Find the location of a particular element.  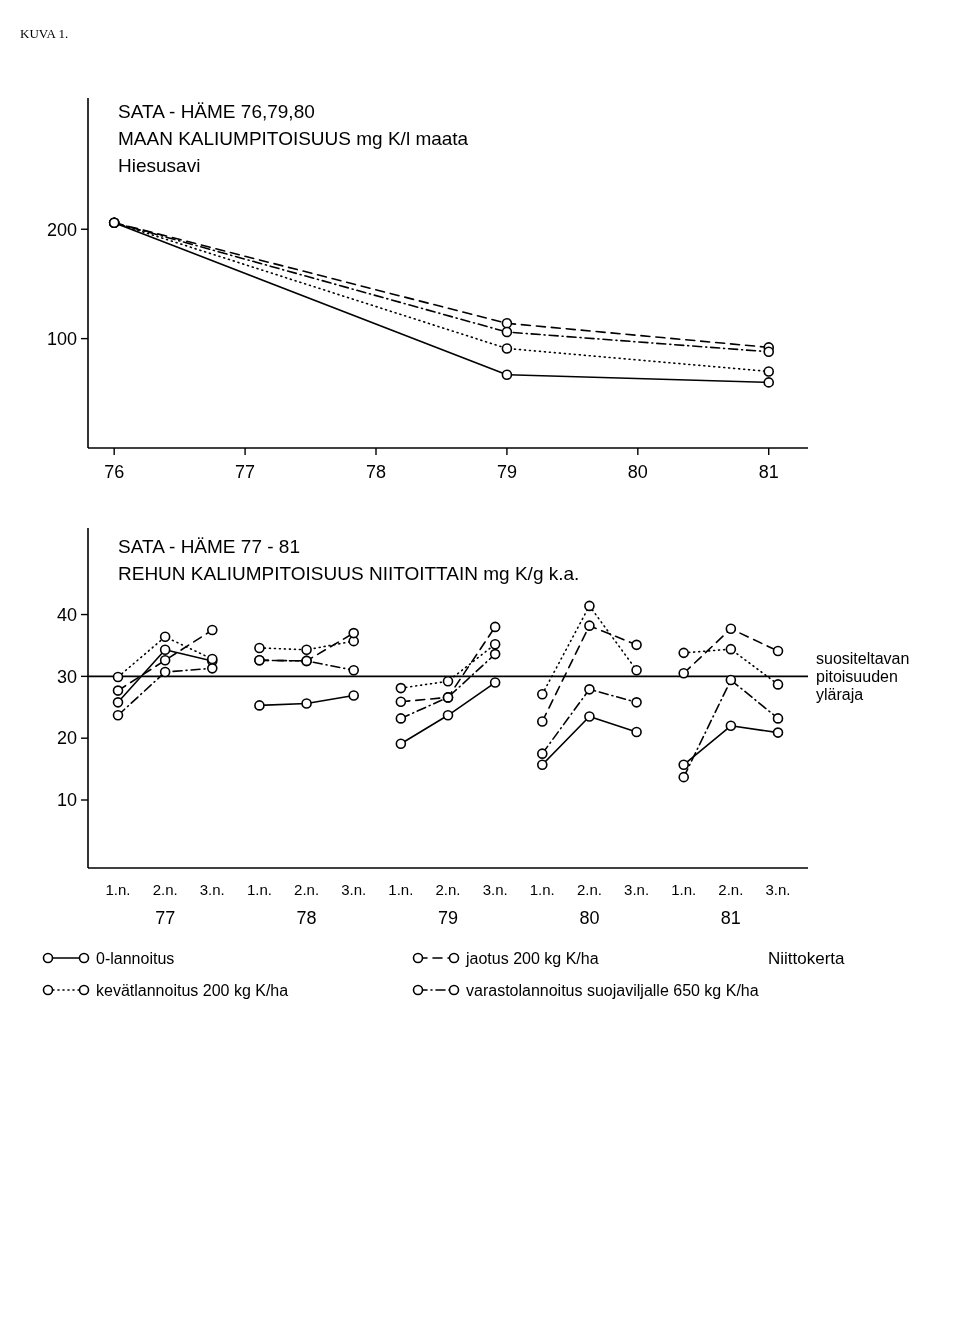

ref-line-label: suositeltavan pitoisuuden yläraja is located at coordinates (863, 676).